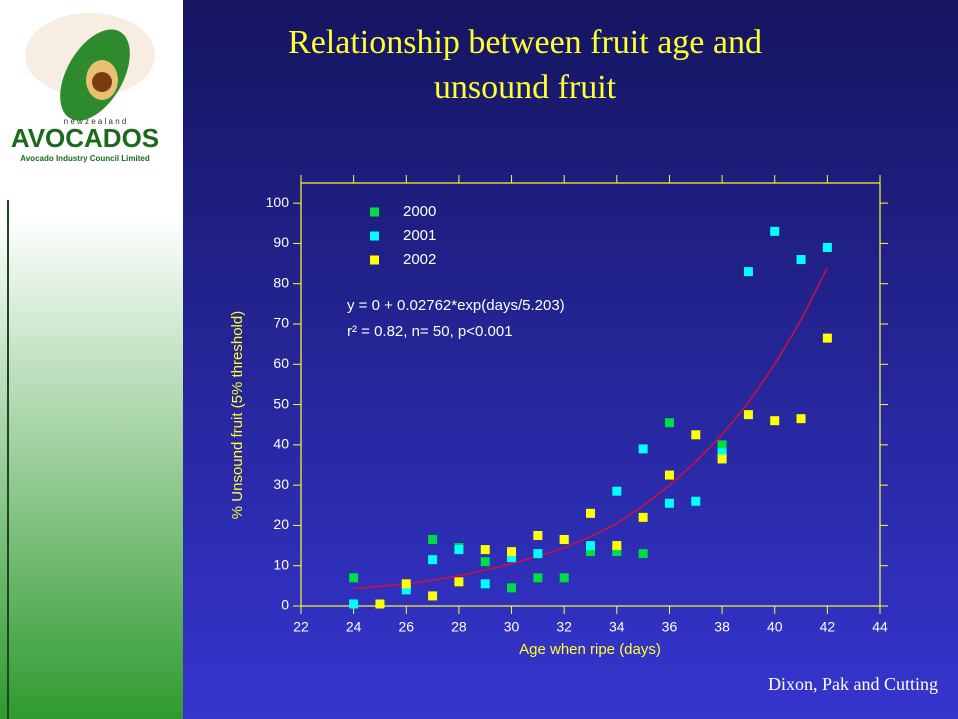  I want to click on legend-label: 2000, so click(419, 211).